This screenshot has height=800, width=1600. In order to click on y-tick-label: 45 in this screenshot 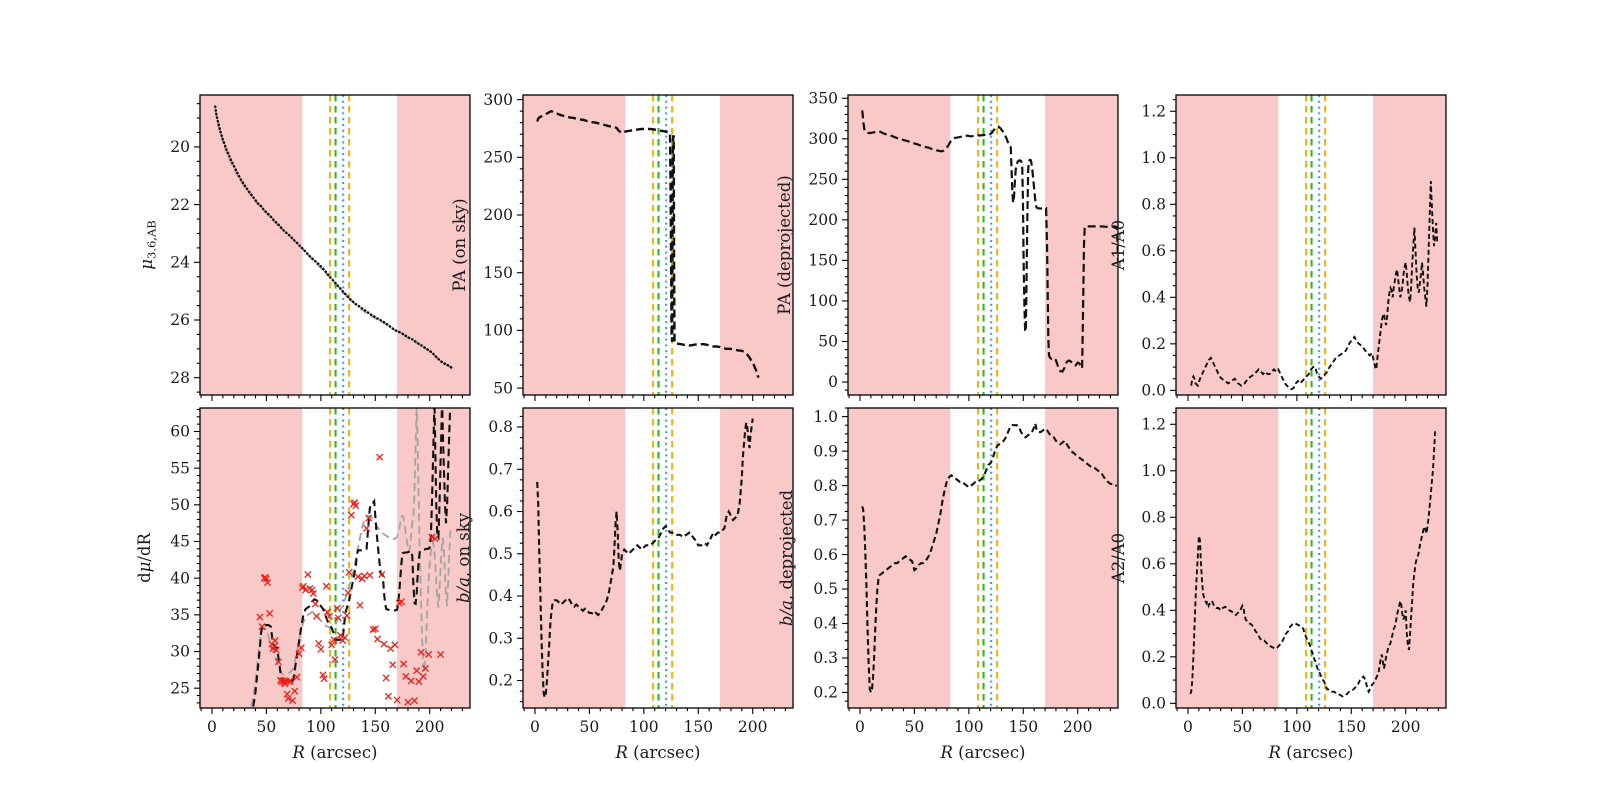, I will do `click(180, 542)`.